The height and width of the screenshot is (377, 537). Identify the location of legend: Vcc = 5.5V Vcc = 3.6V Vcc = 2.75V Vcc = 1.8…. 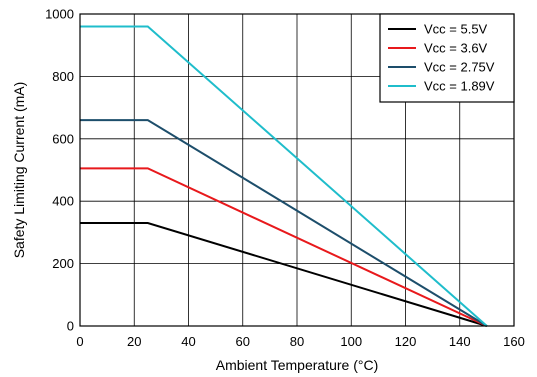
(447, 58).